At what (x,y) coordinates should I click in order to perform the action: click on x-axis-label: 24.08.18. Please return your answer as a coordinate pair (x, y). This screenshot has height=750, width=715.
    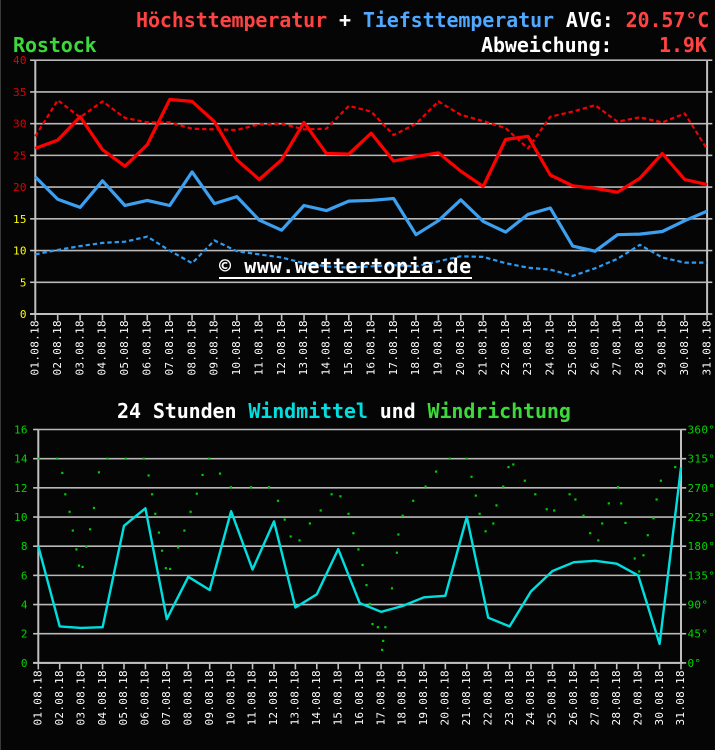
    Looking at the image, I should click on (550, 347).